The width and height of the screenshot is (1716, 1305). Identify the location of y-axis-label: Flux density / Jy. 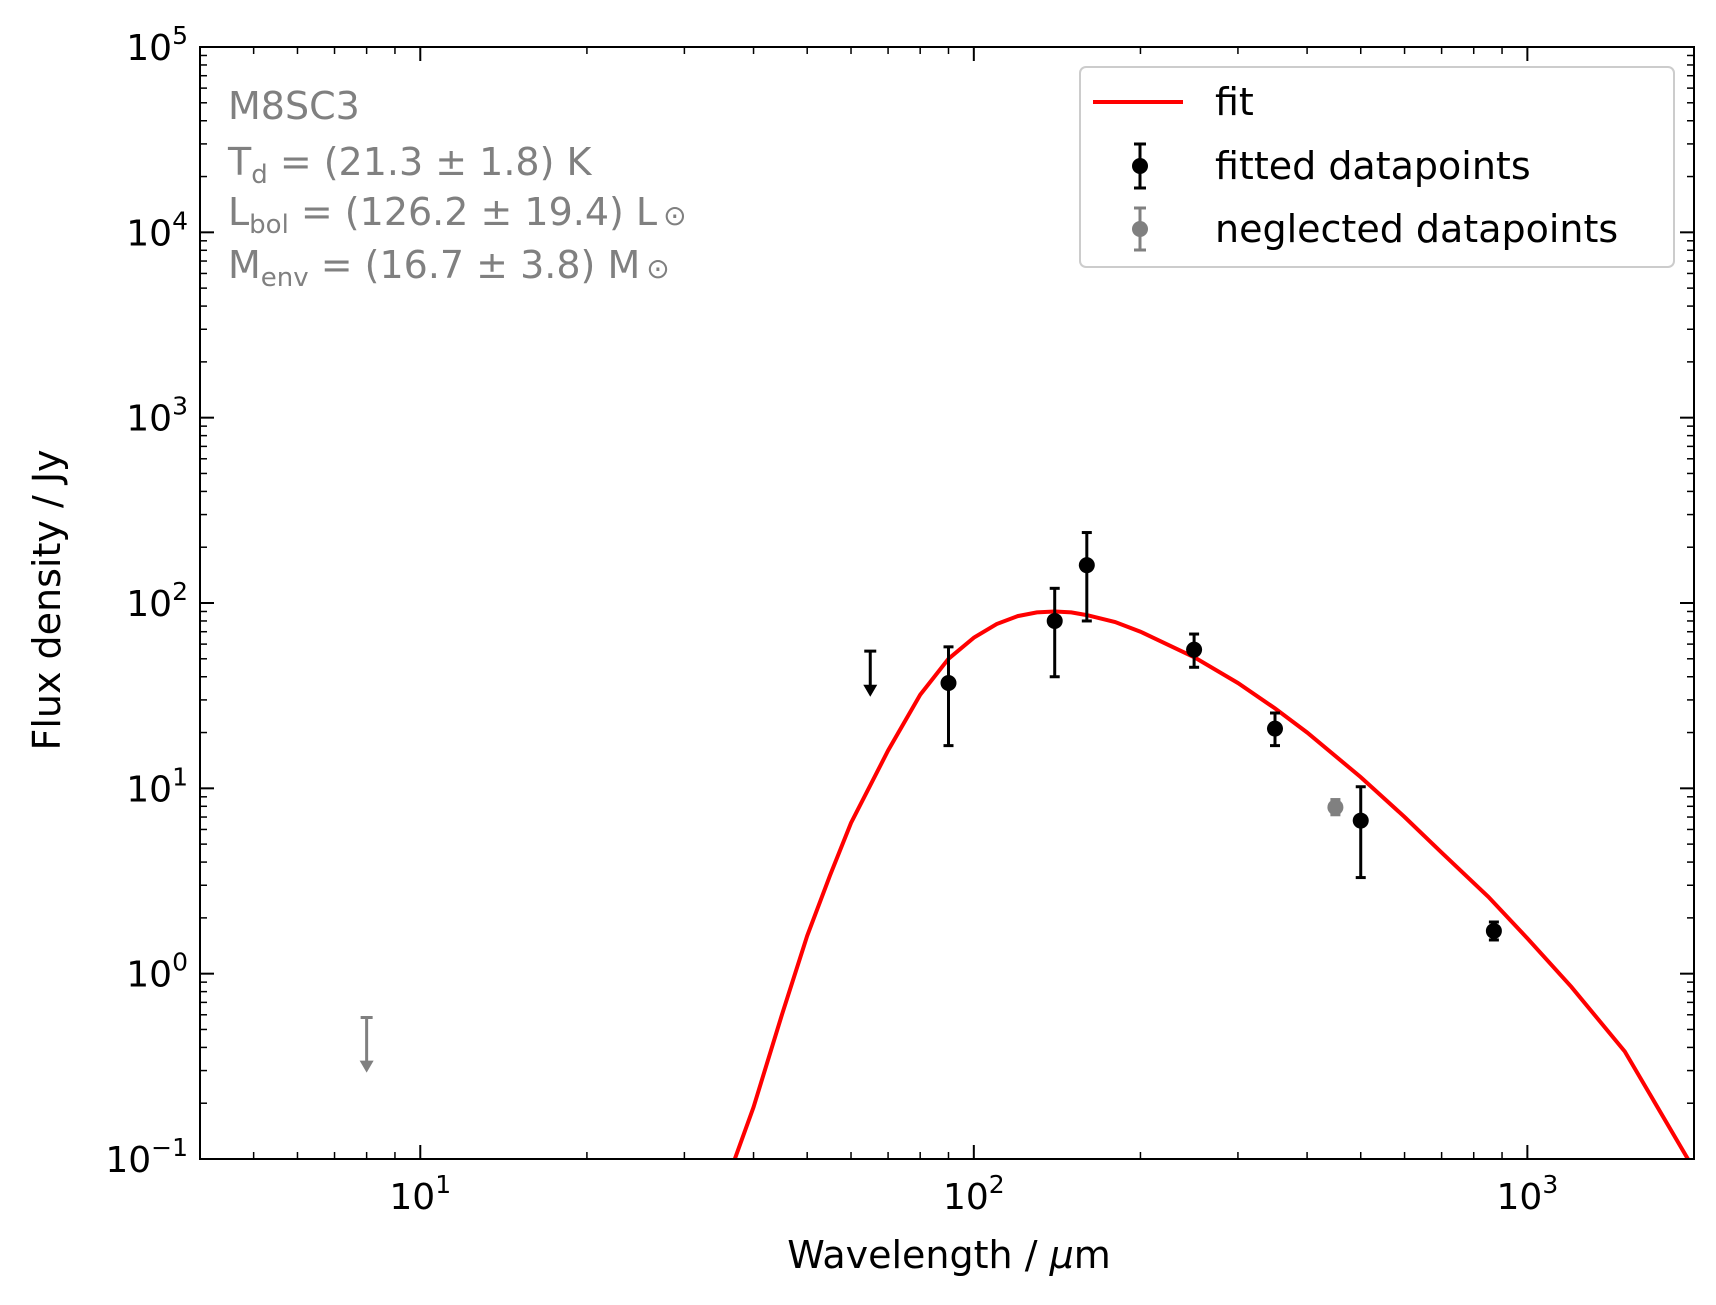
(47, 599).